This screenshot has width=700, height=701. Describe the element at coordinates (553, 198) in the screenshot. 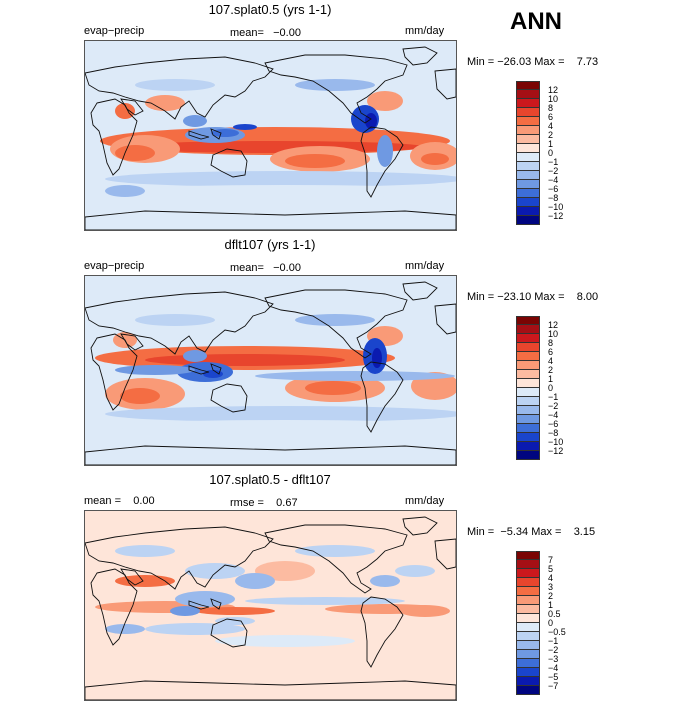

I see `colorbar-tick-label: −8` at that location.